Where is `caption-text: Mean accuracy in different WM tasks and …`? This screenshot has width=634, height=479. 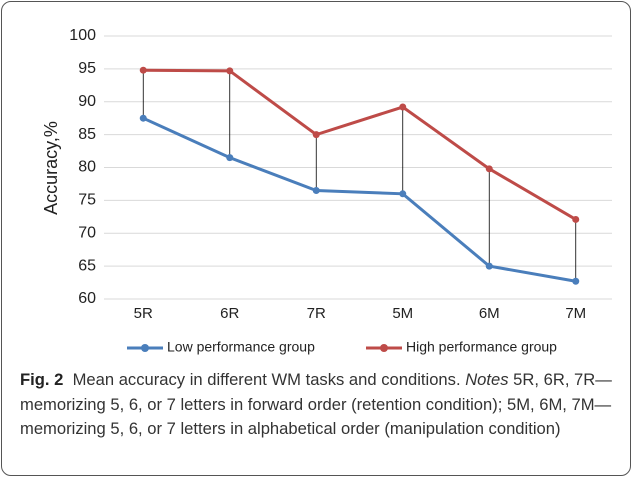
caption-text: Mean accuracy in different WM tasks and … is located at coordinates (266, 379).